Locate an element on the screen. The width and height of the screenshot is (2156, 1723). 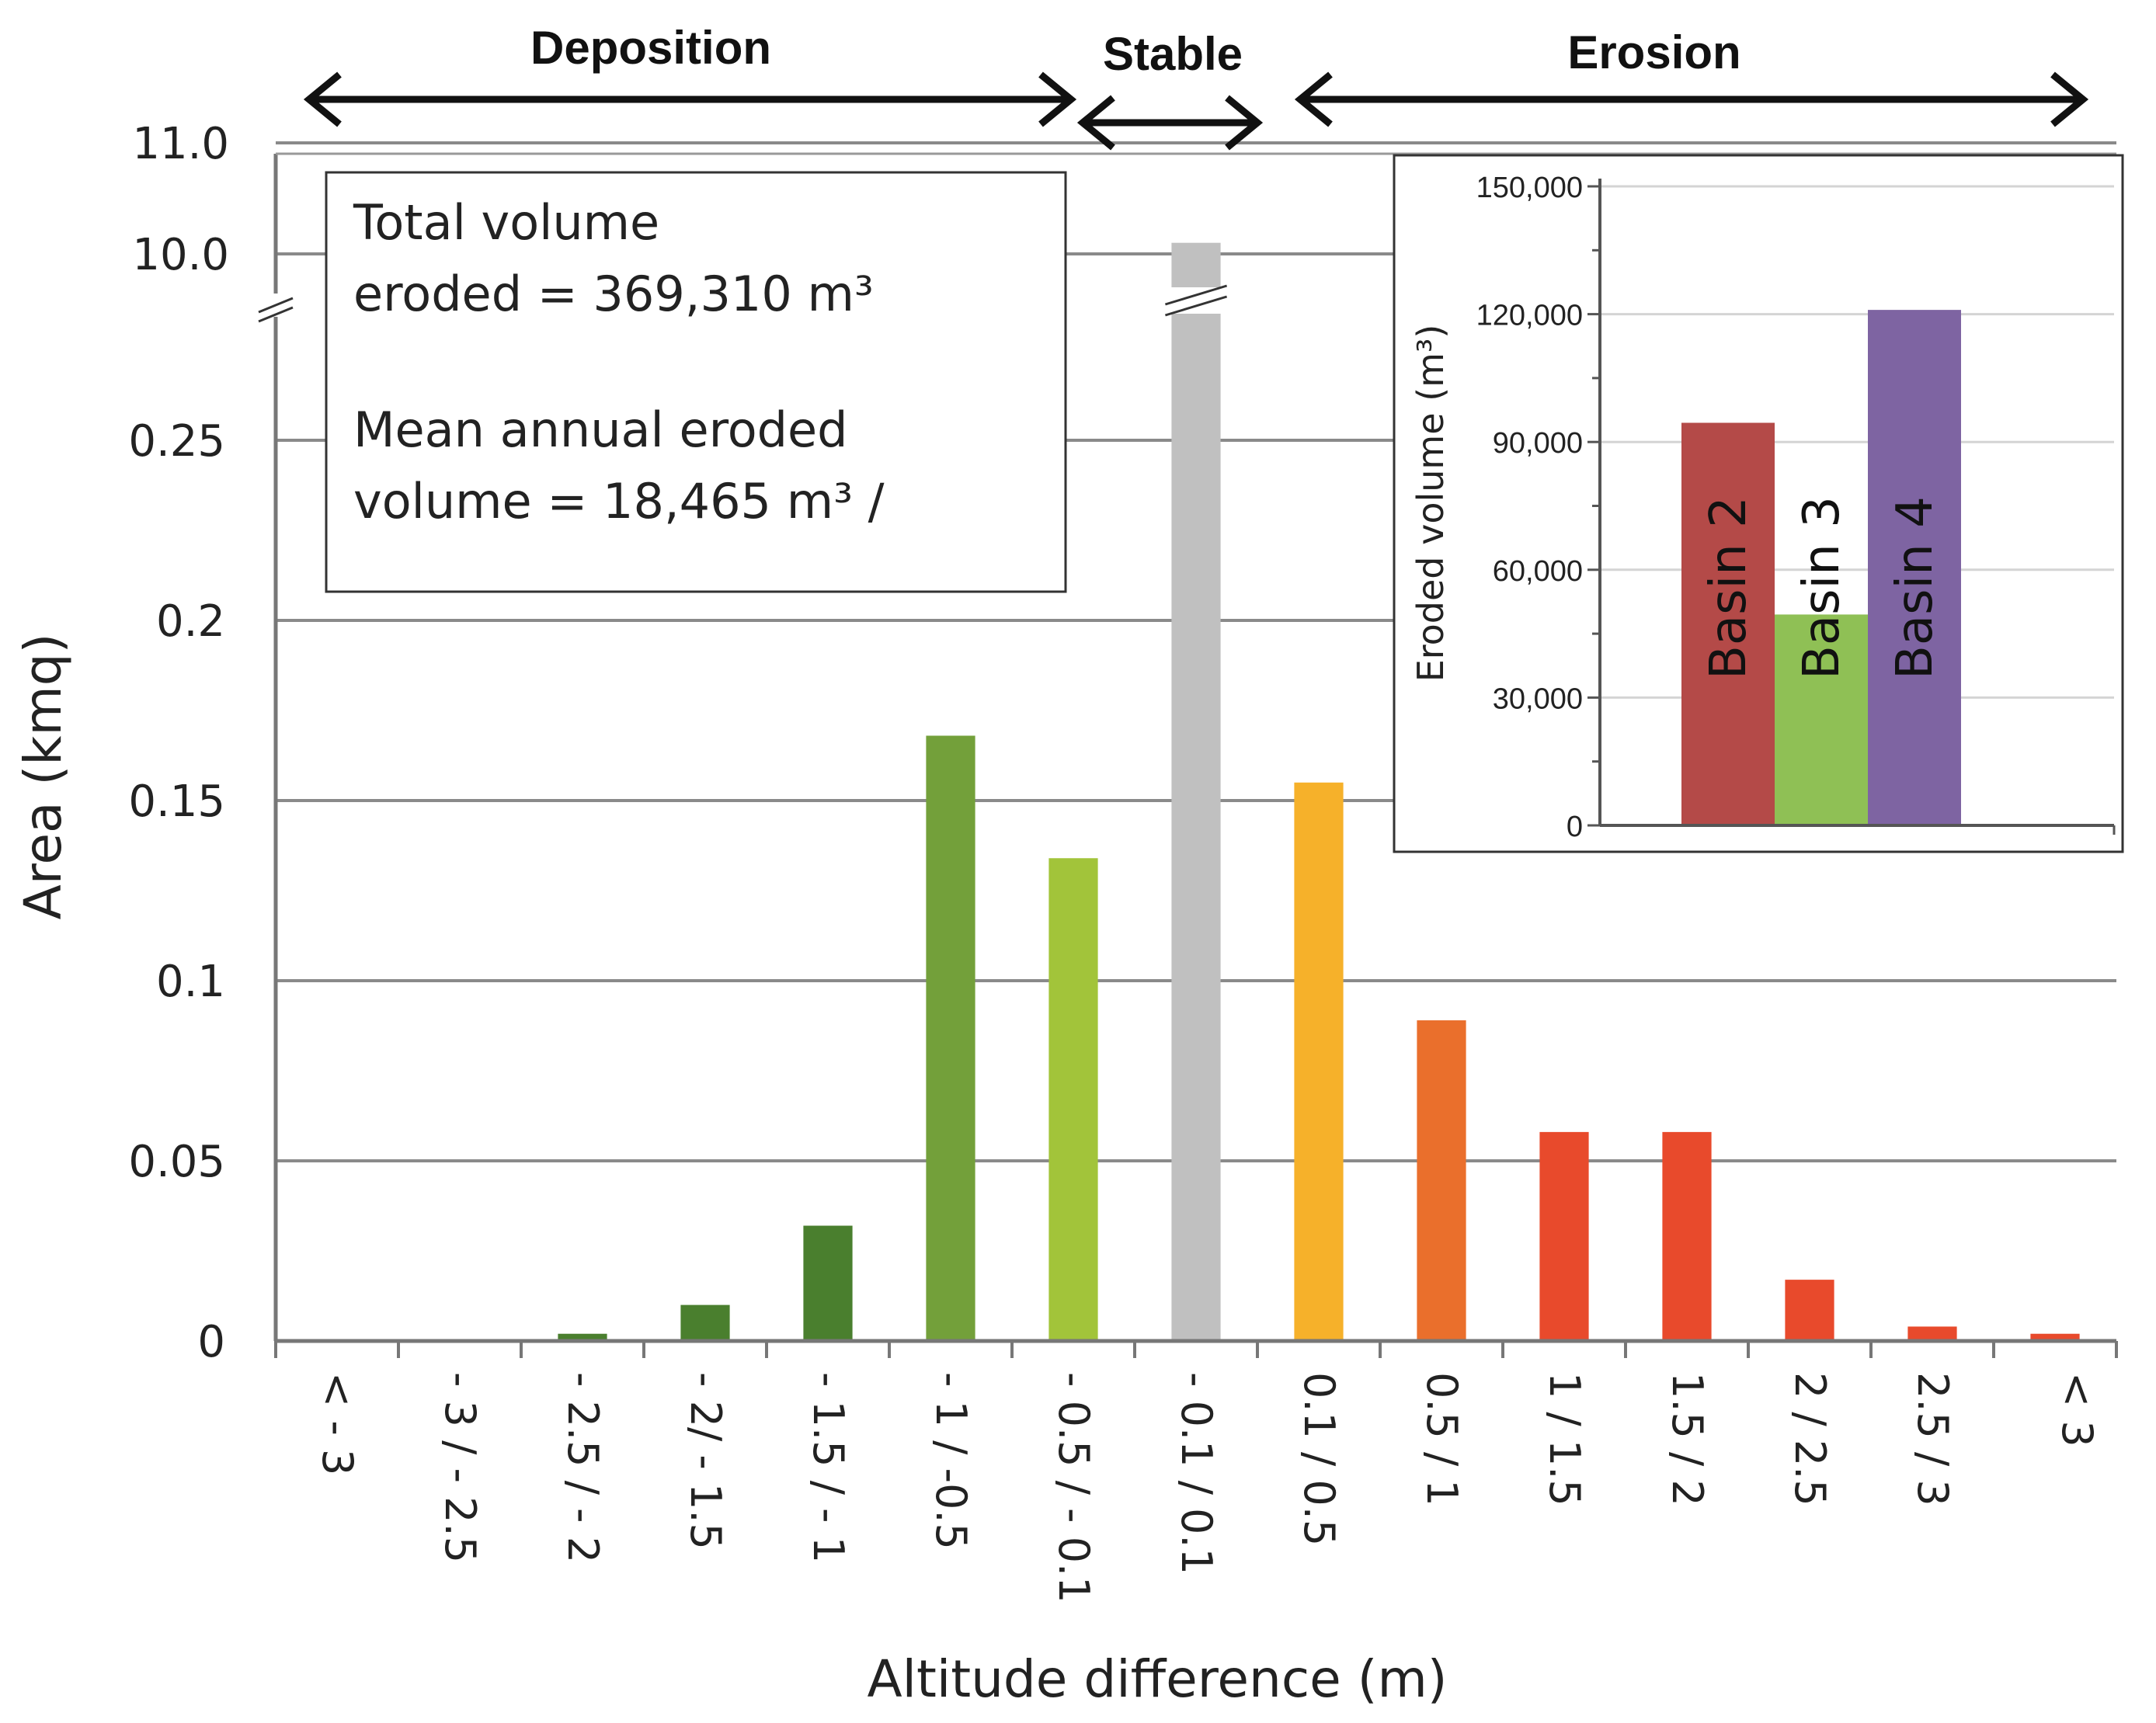
inset-bars is located at coordinates (1821, 567).